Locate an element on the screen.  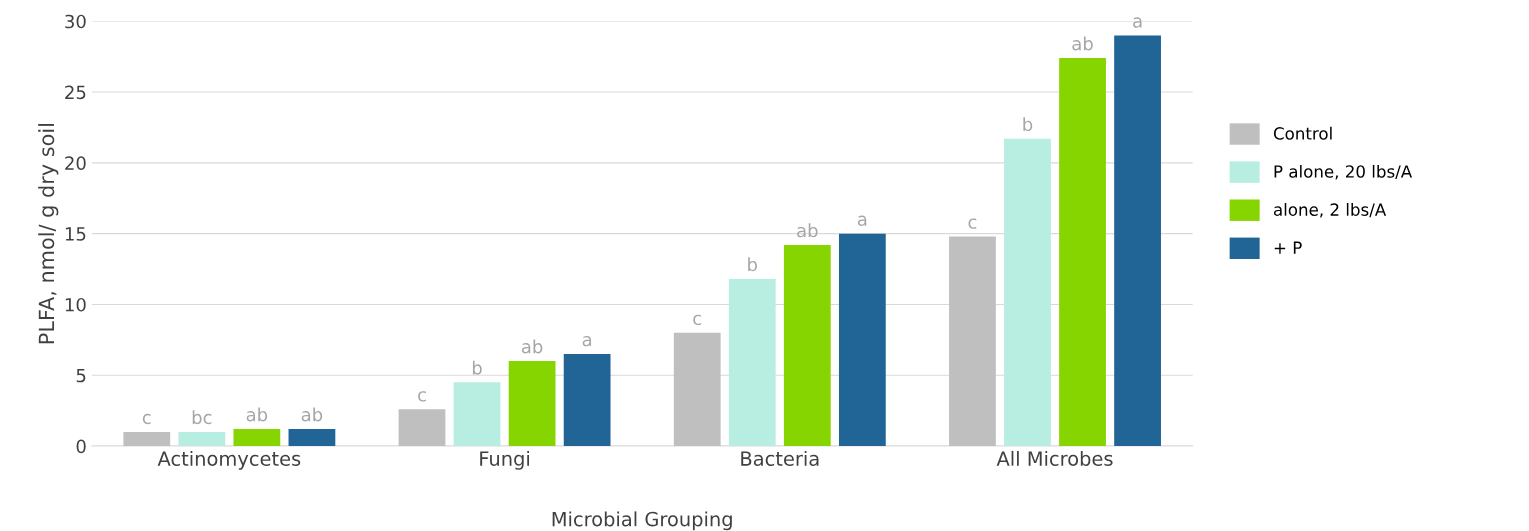
legend-label: Control is located at coordinates (1302, 133).